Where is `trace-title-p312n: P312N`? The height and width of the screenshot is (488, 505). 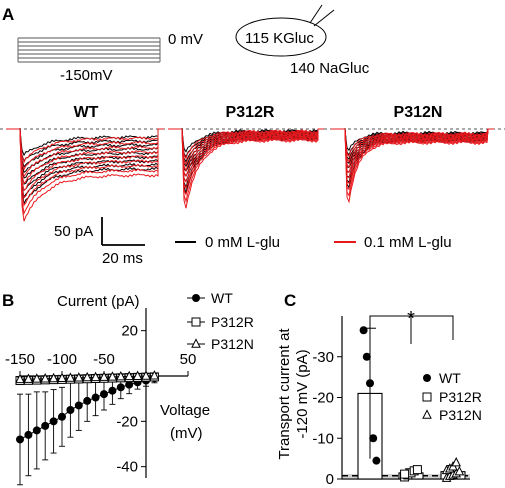 trace-title-p312n: P312N is located at coordinates (418, 112).